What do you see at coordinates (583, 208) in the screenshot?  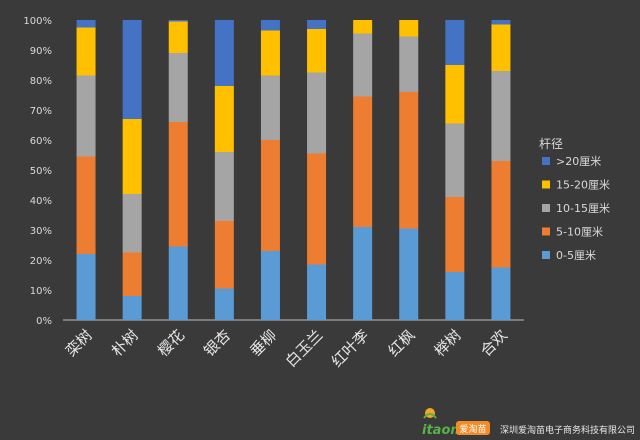 I see `legend-label: 10-15厘米` at bounding box center [583, 208].